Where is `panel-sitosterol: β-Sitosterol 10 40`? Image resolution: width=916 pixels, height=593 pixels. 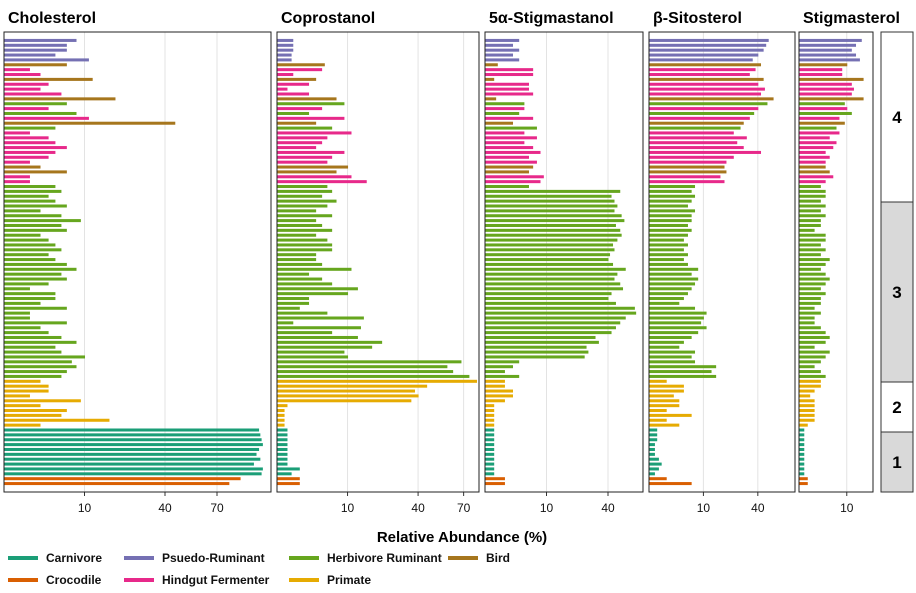
panel-sitosterol: β-Sitosterol 10 40 is located at coordinates (722, 262).